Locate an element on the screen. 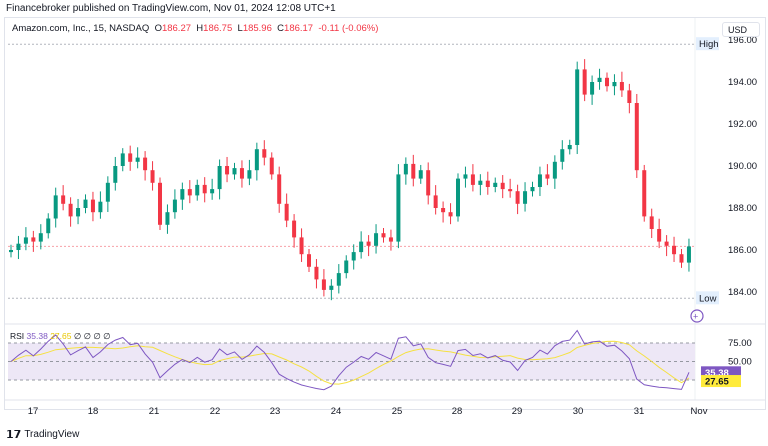 The image size is (768, 446). close-label: C is located at coordinates (281, 28).